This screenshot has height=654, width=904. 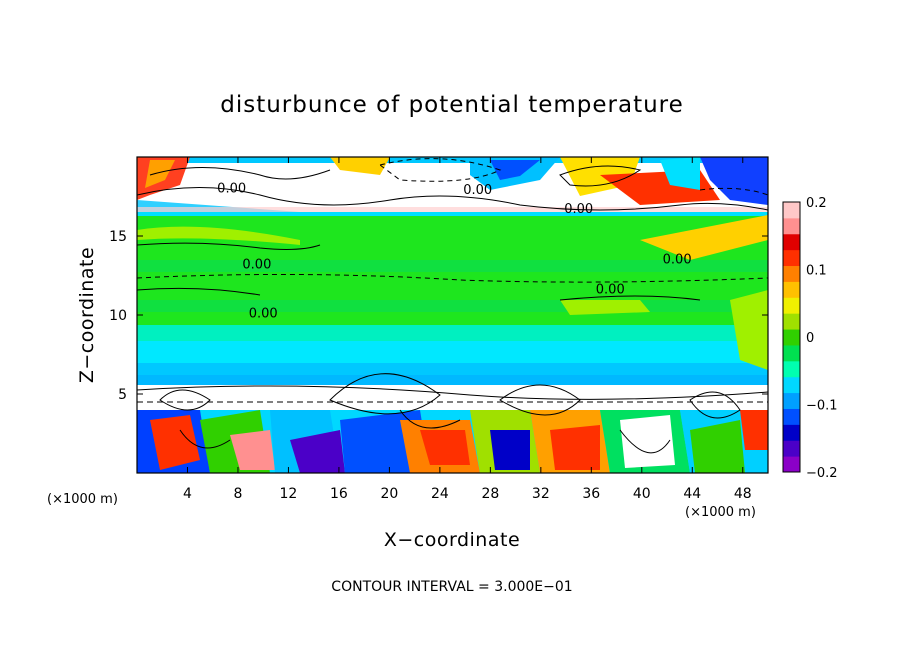 I want to click on x-tick-label: 8, so click(x=237, y=494).